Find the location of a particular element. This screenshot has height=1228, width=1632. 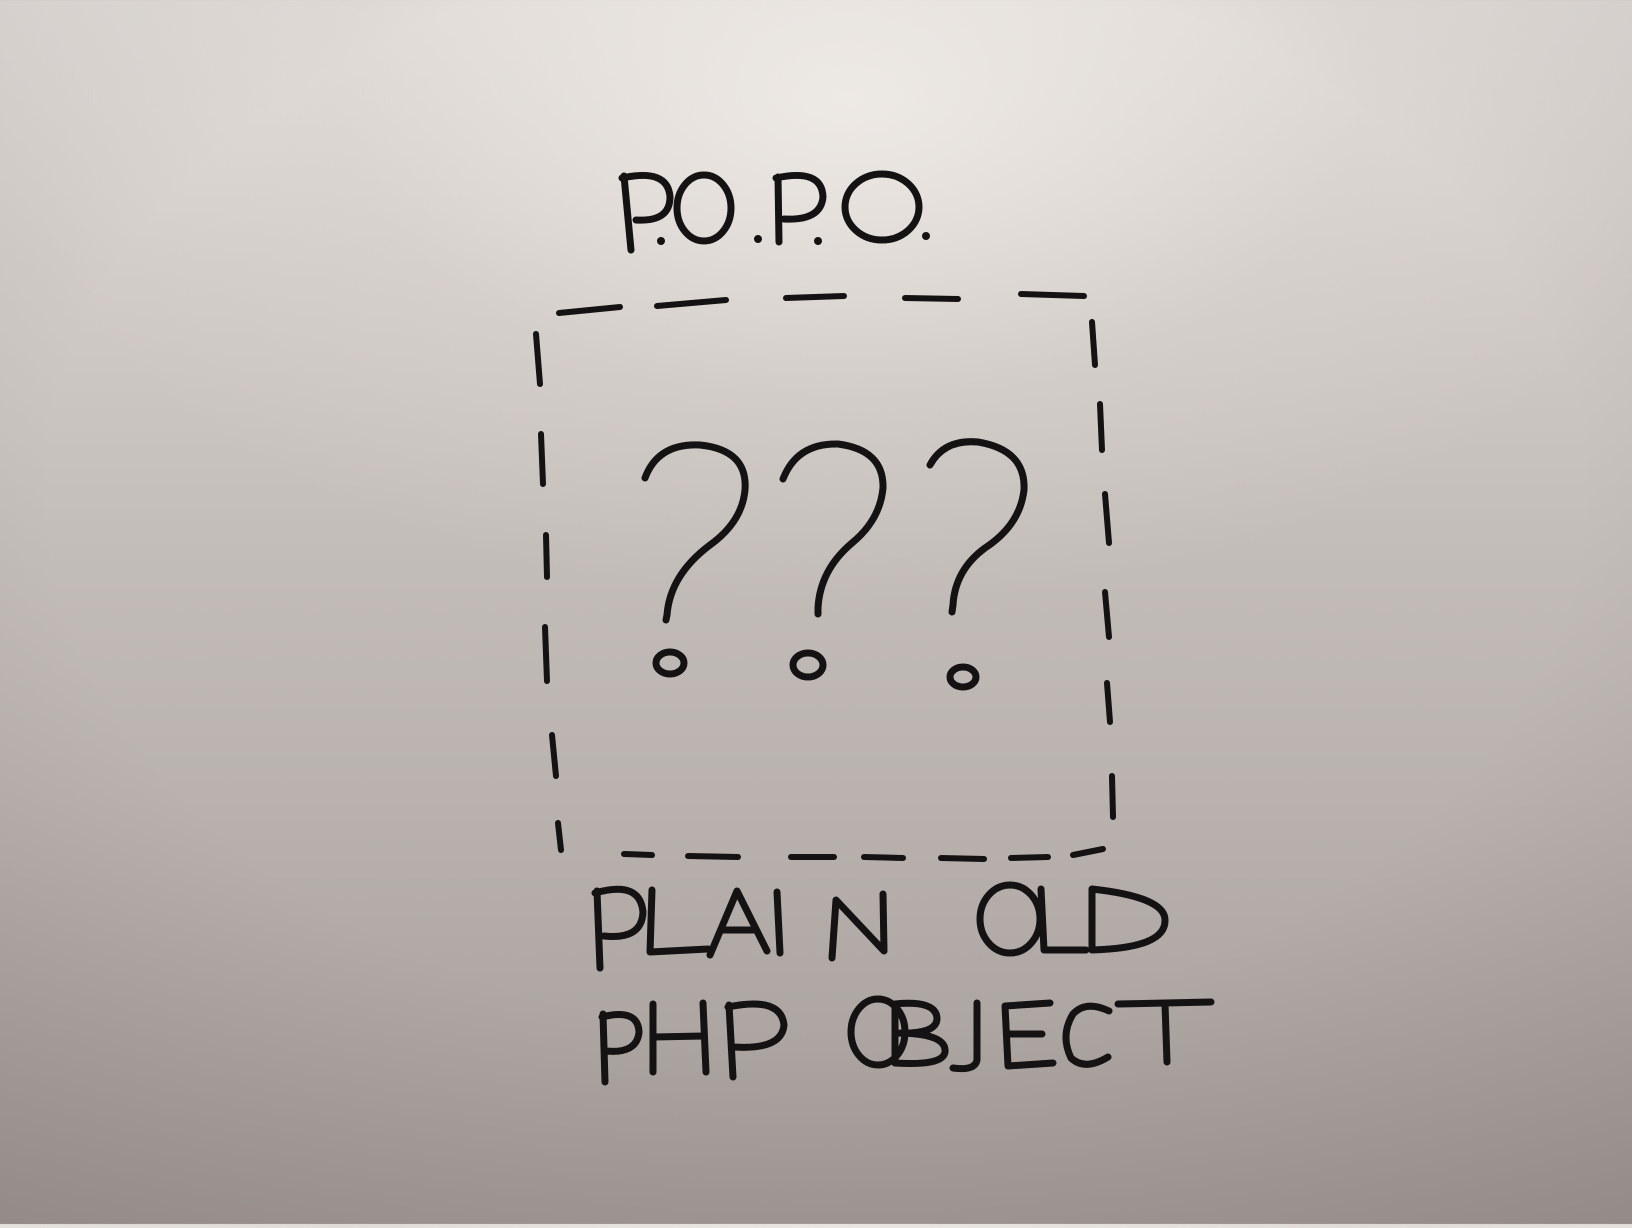

box-content-text: ??? is located at coordinates (847, 591).